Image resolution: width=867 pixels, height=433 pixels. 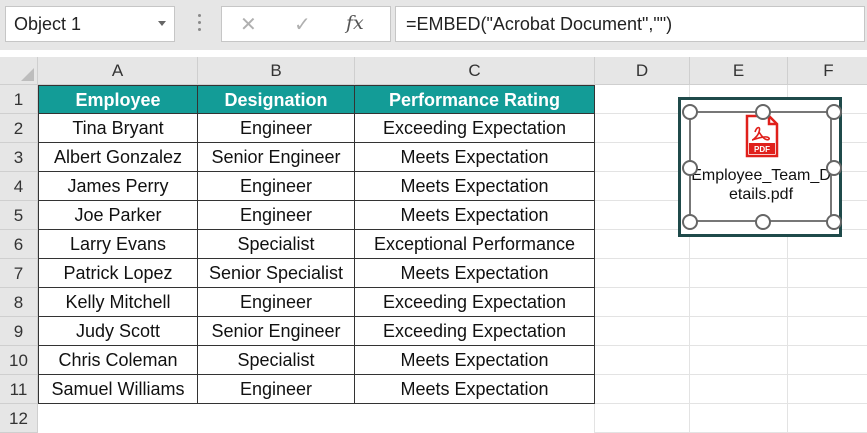 I want to click on filename-line-2: etails.pdf, so click(x=761, y=194).